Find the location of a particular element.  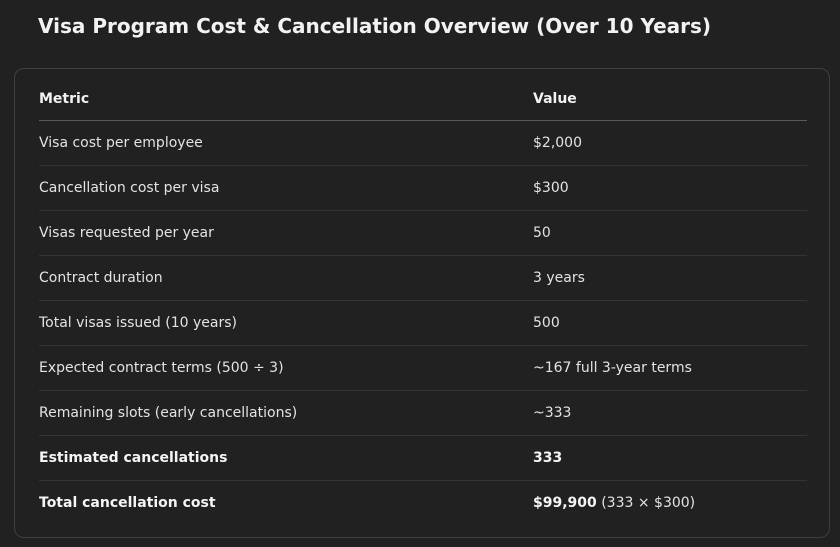

table-row: Visa cost per employee $2,000 is located at coordinates (423, 143).